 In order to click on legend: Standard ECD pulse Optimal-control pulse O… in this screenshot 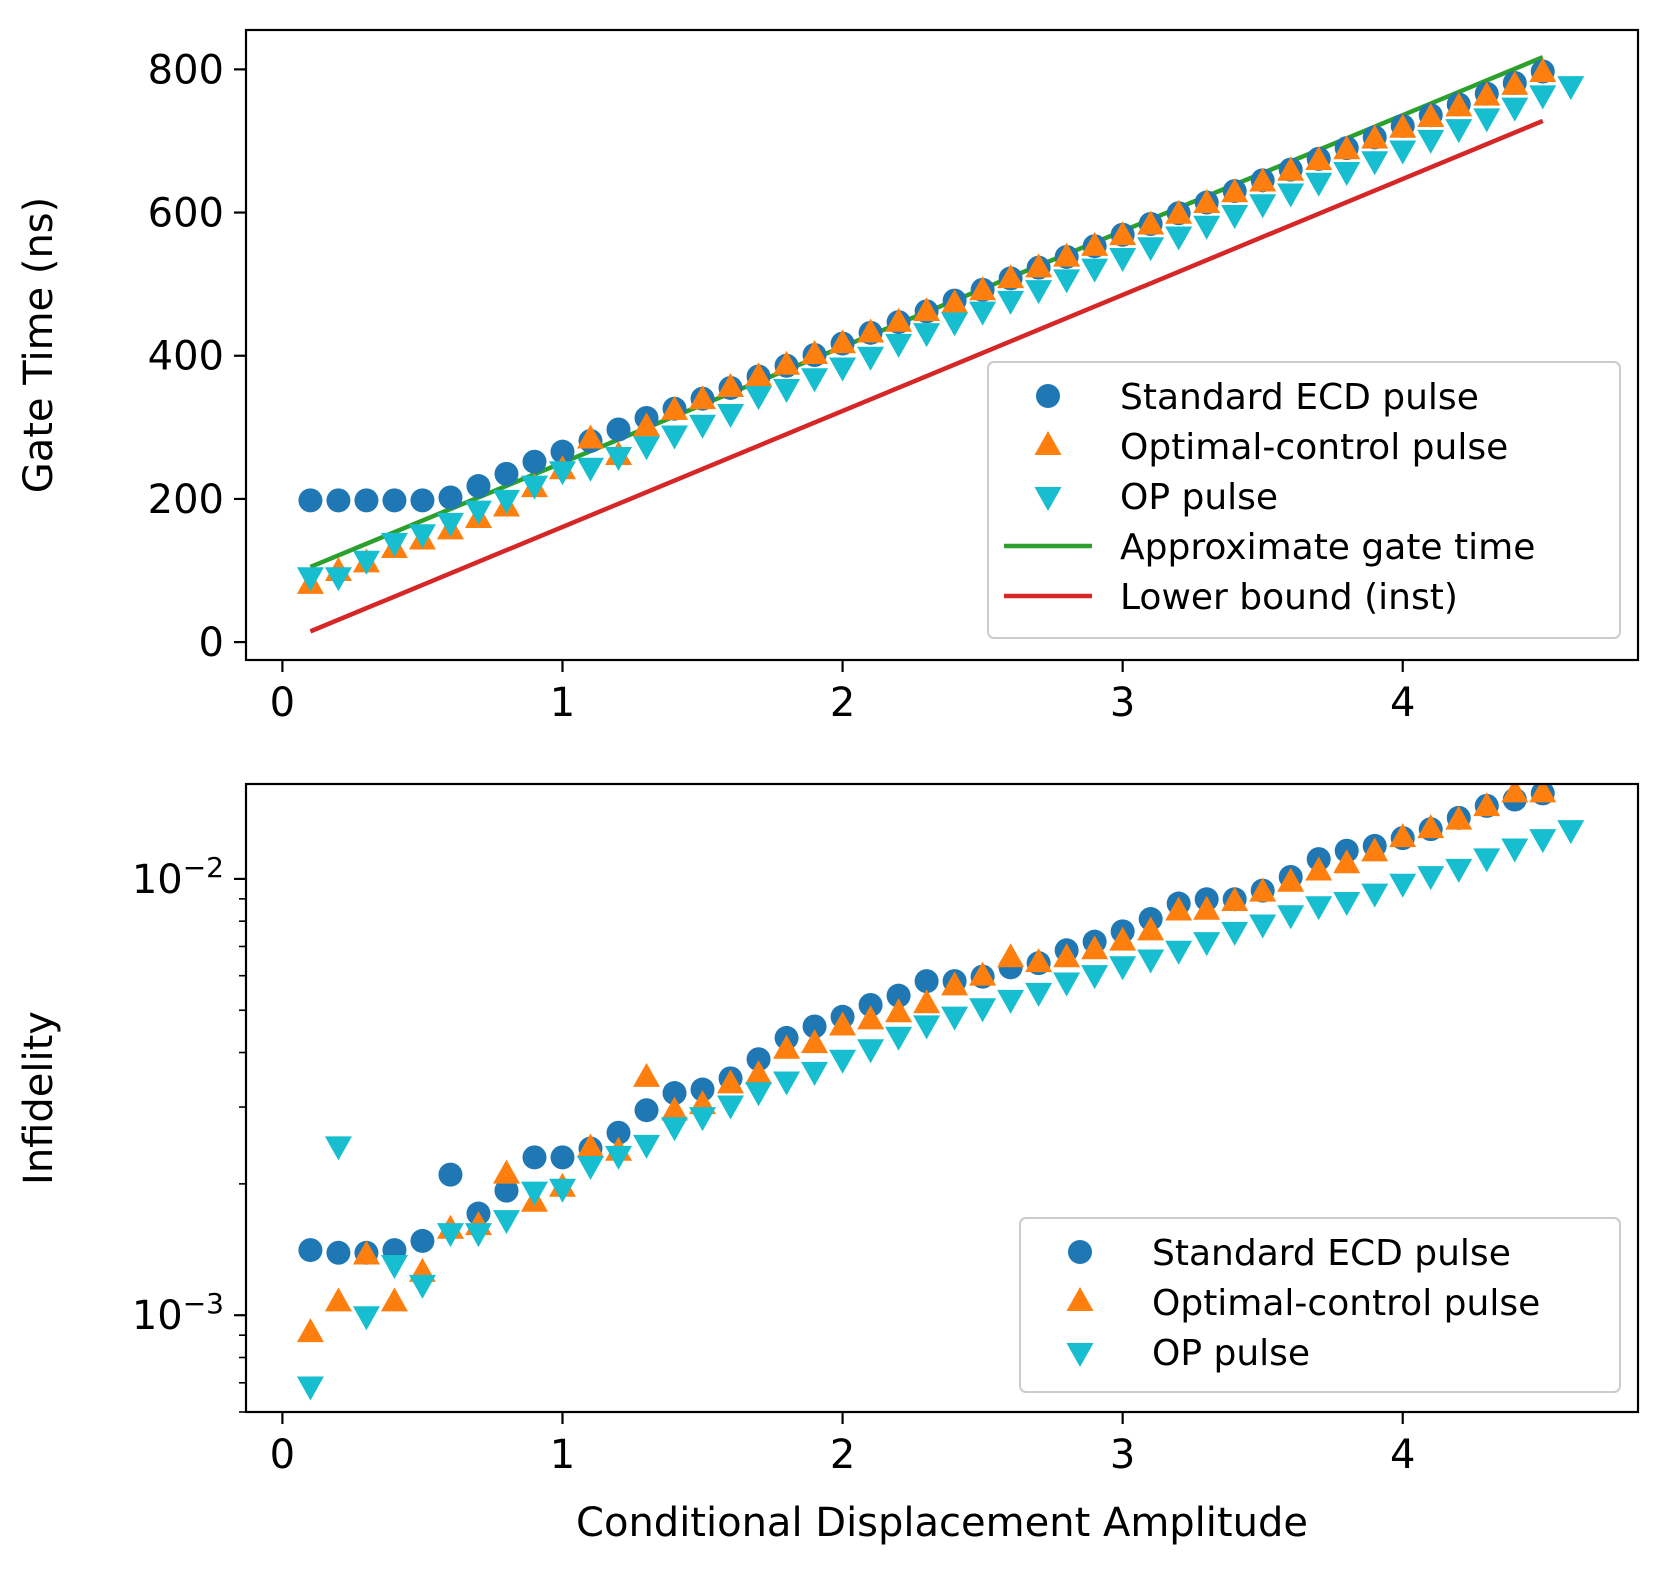, I will do `click(1320, 1305)`.